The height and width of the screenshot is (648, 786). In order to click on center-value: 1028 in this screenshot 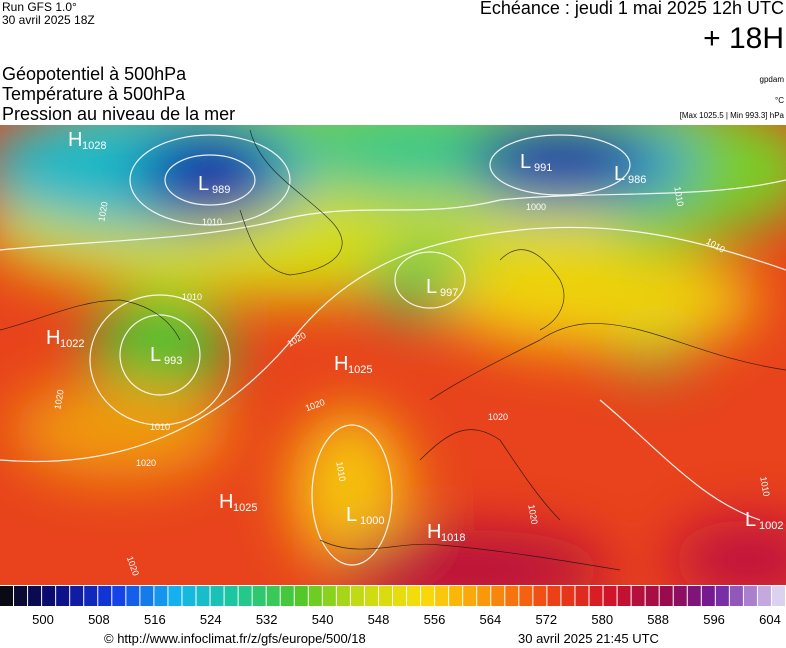, I will do `click(94, 146)`.